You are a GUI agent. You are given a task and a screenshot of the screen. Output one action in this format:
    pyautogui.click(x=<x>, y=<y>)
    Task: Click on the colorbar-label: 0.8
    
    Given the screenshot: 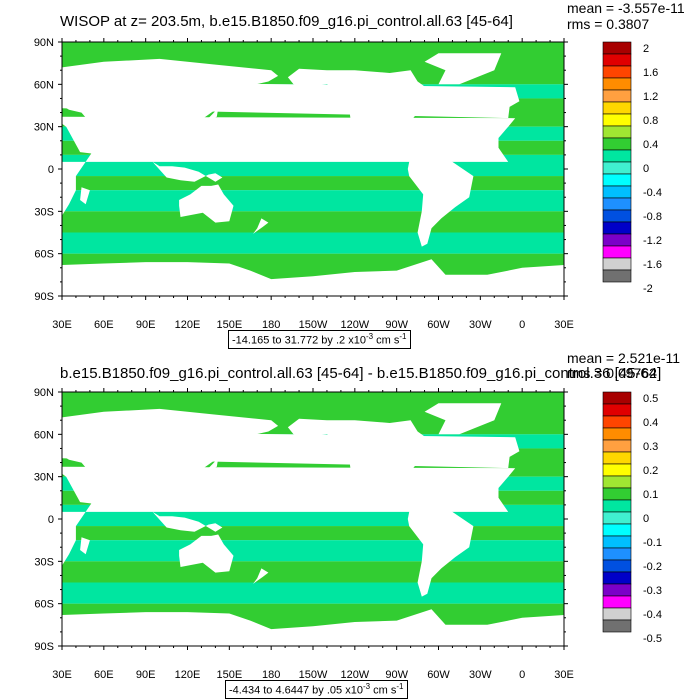 What is the action you would take?
    pyautogui.click(x=650, y=121)
    